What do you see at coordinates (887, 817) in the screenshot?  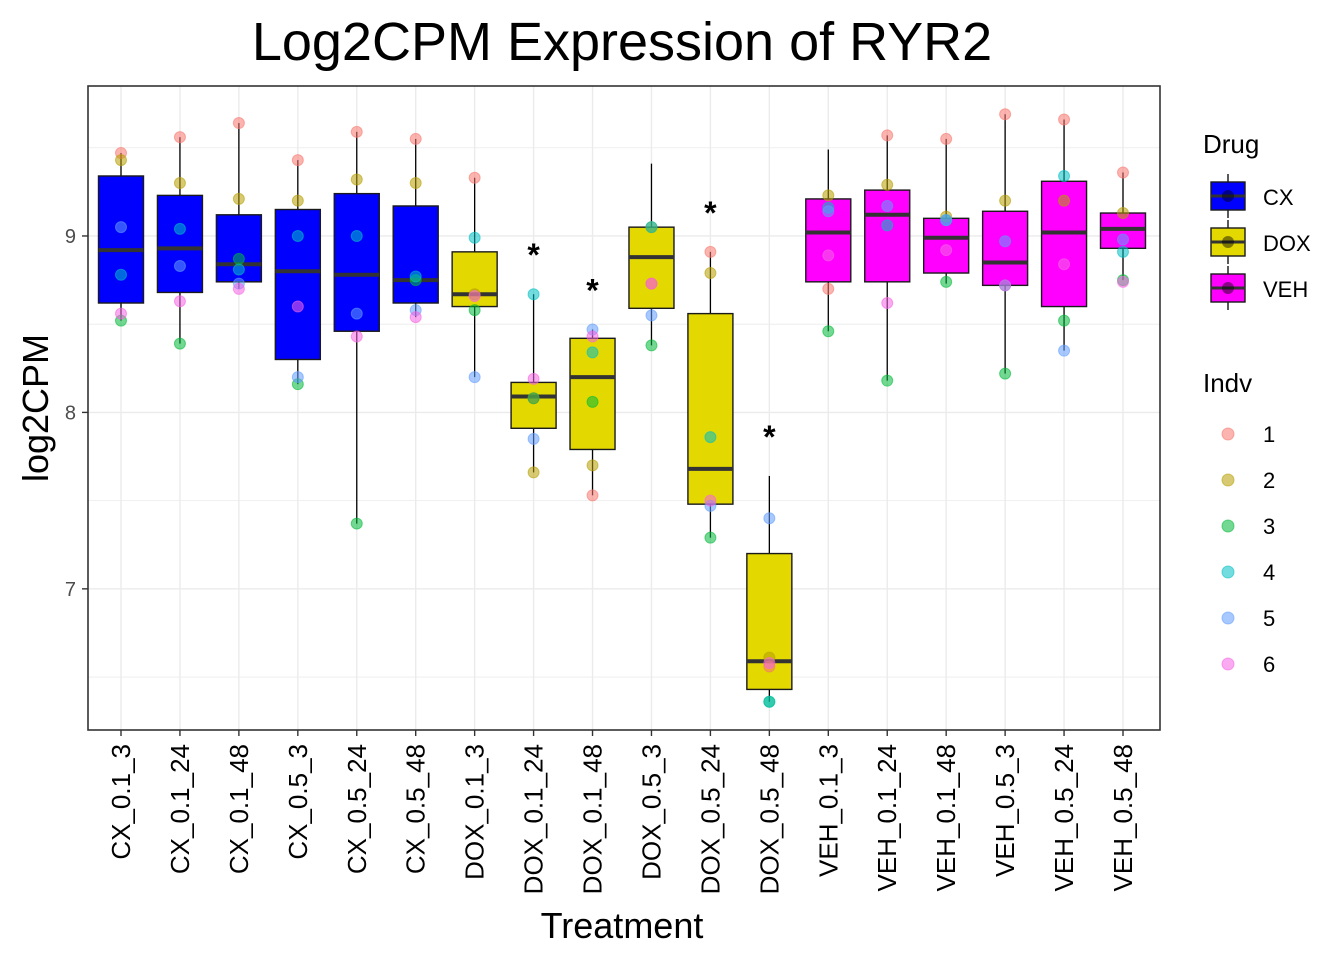 I see `x-tick-label: VEH_0.1_24` at bounding box center [887, 817].